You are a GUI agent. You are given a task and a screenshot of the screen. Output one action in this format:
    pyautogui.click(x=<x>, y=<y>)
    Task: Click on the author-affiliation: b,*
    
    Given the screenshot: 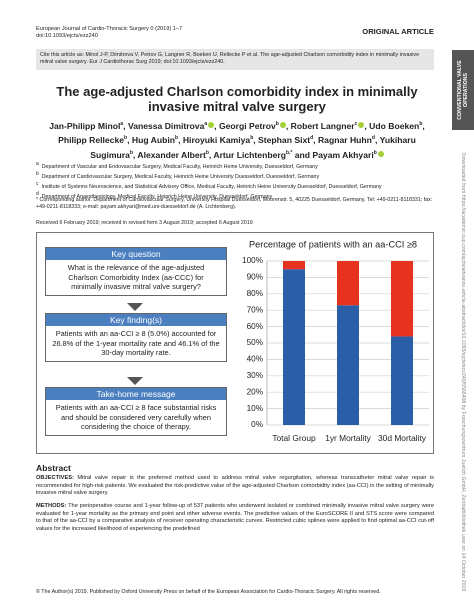 What is the action you would take?
    pyautogui.click(x=289, y=152)
    